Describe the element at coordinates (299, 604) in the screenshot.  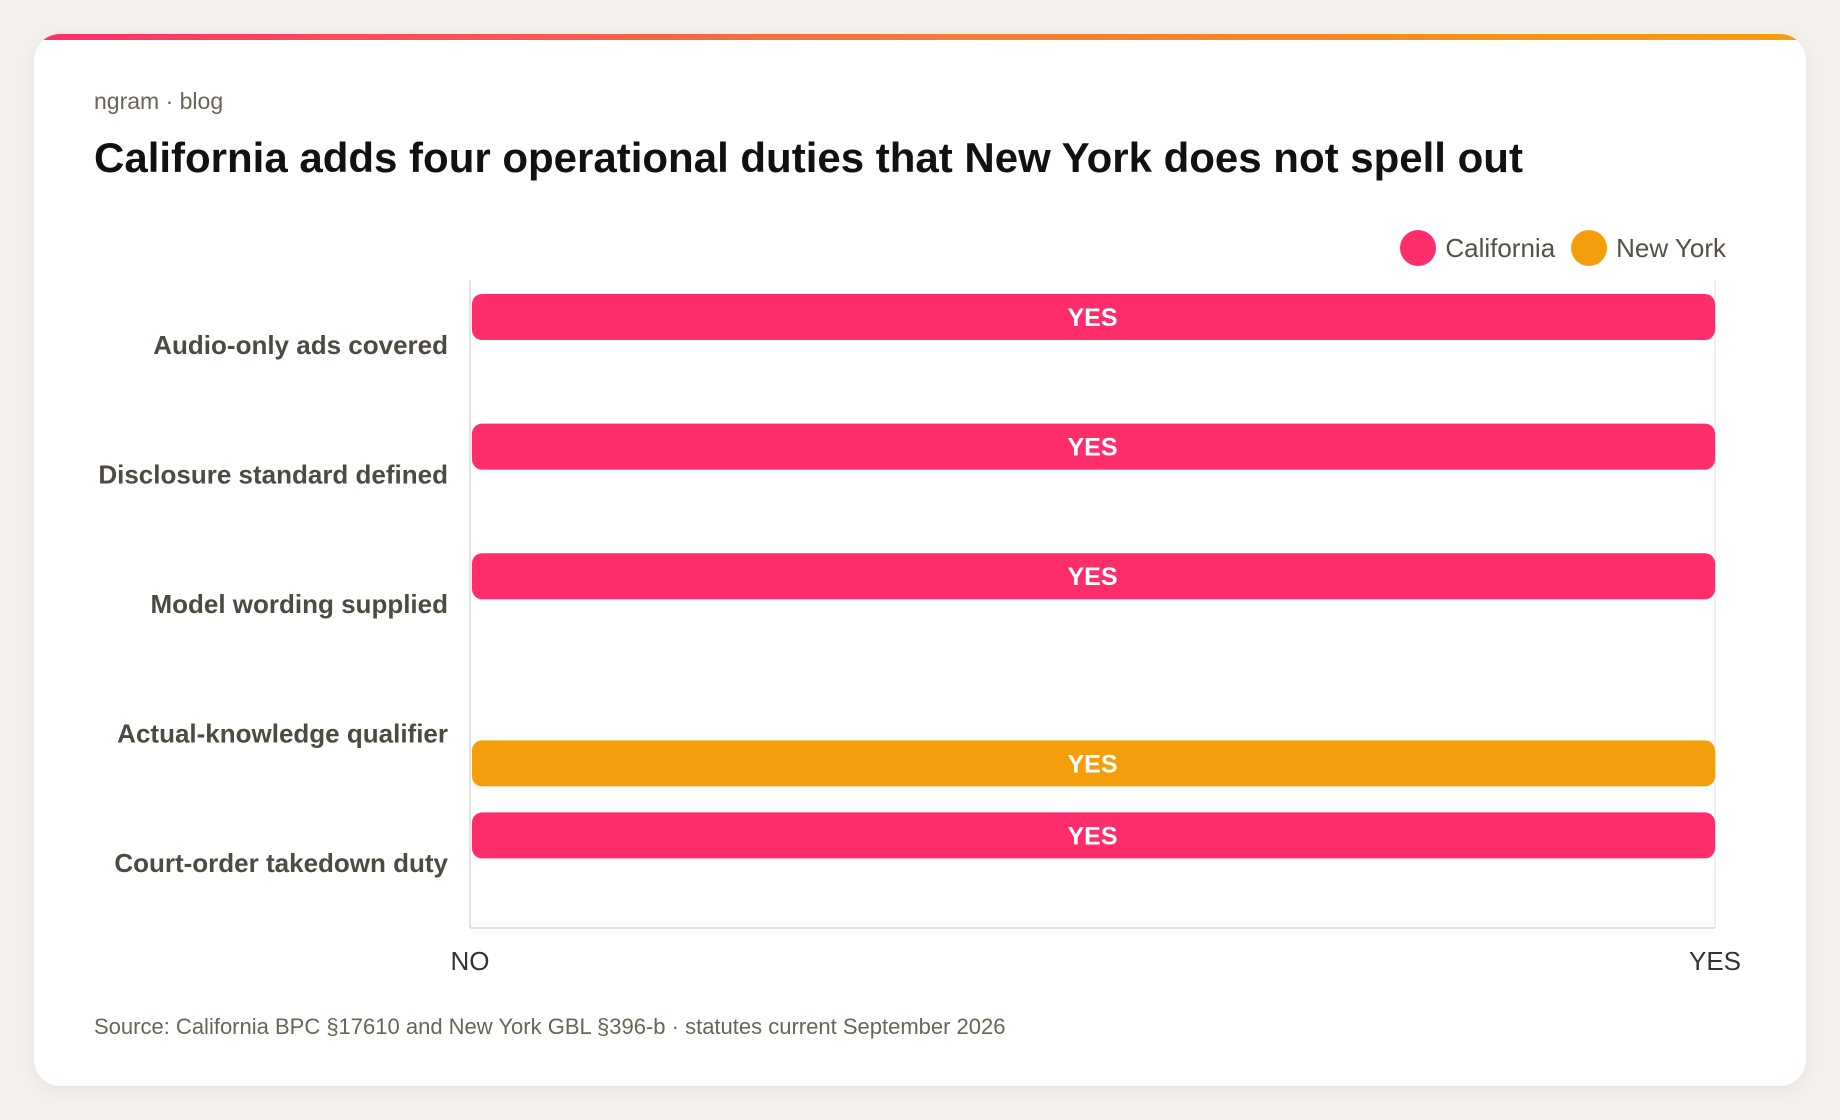
I see `category-label-model-wording-supplied: Model wording supplied` at that location.